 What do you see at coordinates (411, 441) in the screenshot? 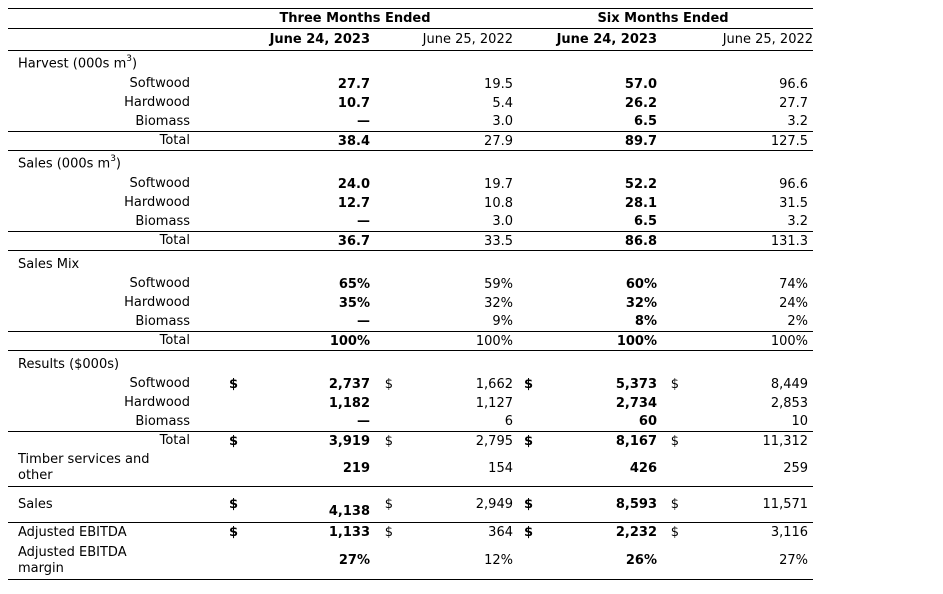
I see `table-row: Total $3,919 $2,795 $8,167 $11,312` at bounding box center [411, 441].